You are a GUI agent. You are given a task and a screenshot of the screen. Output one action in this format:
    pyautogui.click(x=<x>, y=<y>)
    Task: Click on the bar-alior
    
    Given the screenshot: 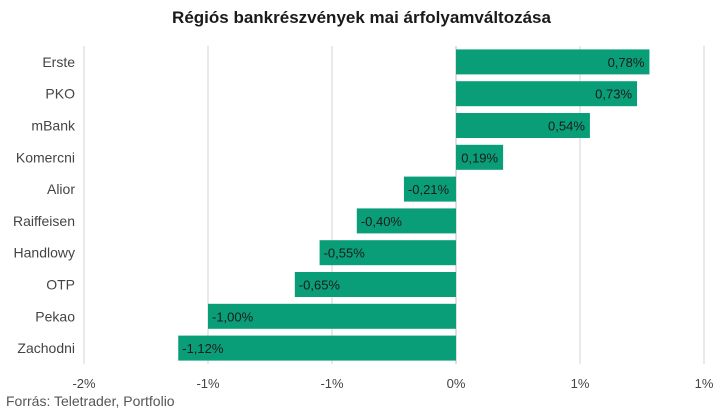 What is the action you would take?
    pyautogui.click(x=429, y=189)
    